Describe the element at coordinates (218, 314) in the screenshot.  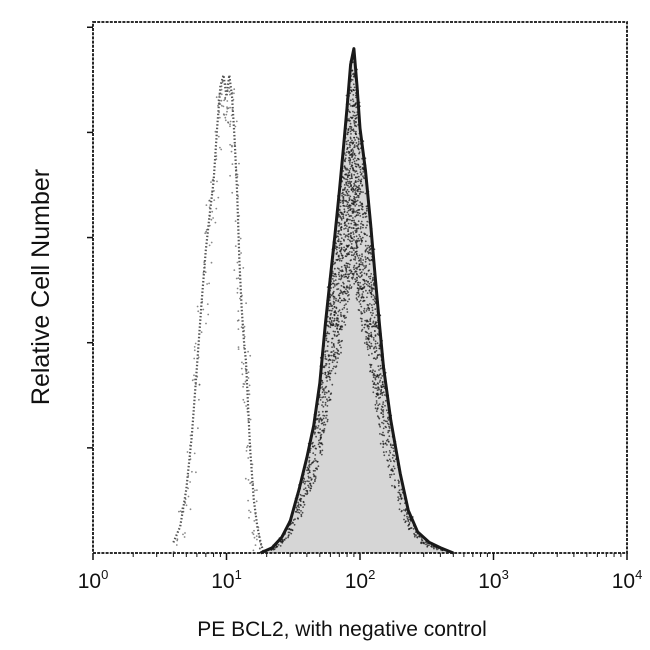
I see `negative-control-curve` at that location.